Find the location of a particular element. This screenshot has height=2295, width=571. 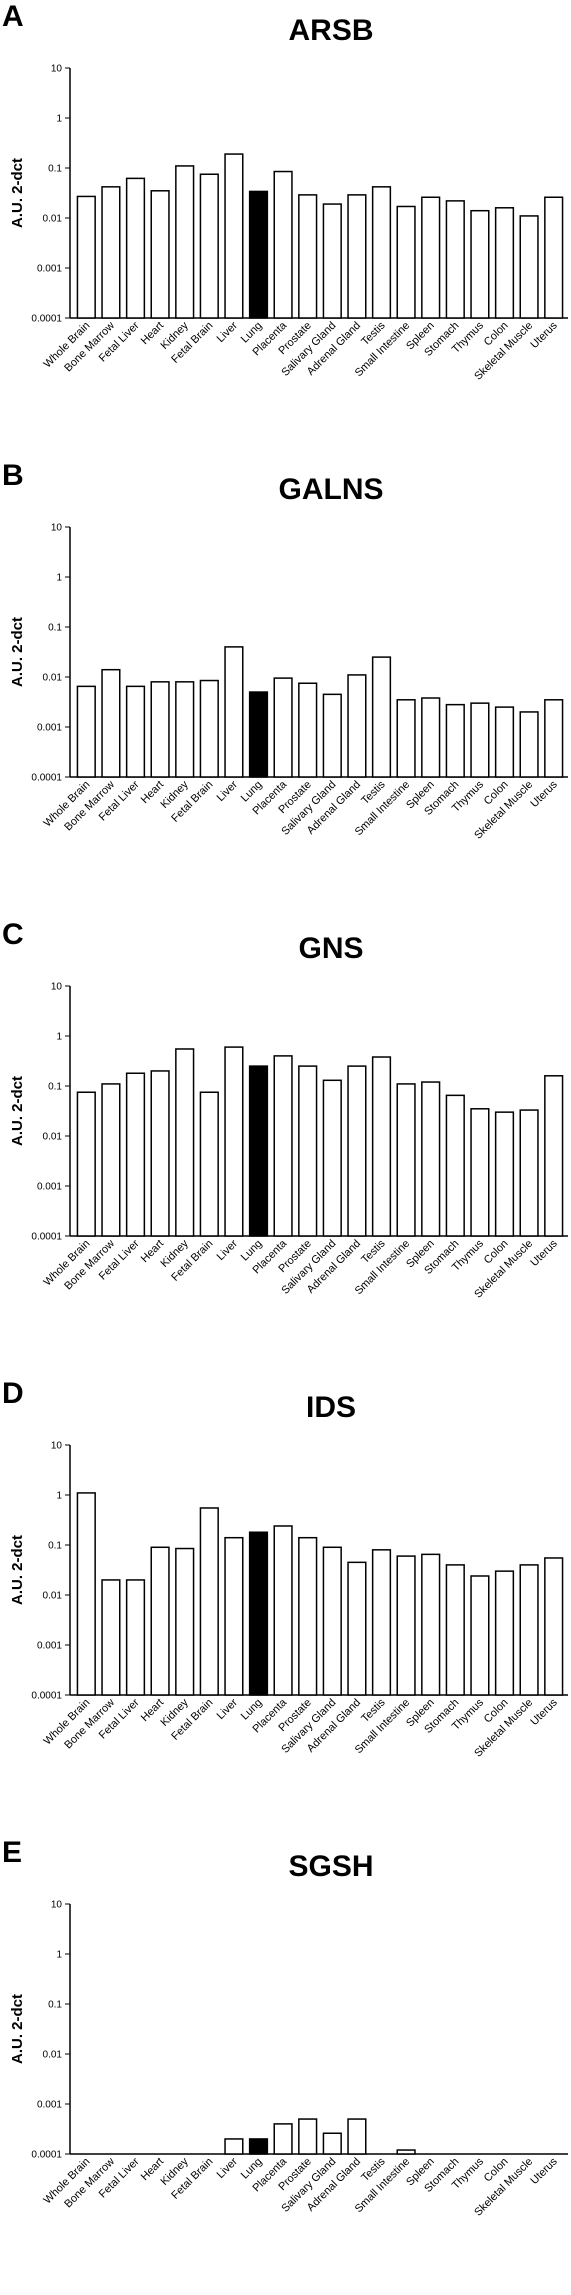

chart-title: IDS is located at coordinates (331, 1407).